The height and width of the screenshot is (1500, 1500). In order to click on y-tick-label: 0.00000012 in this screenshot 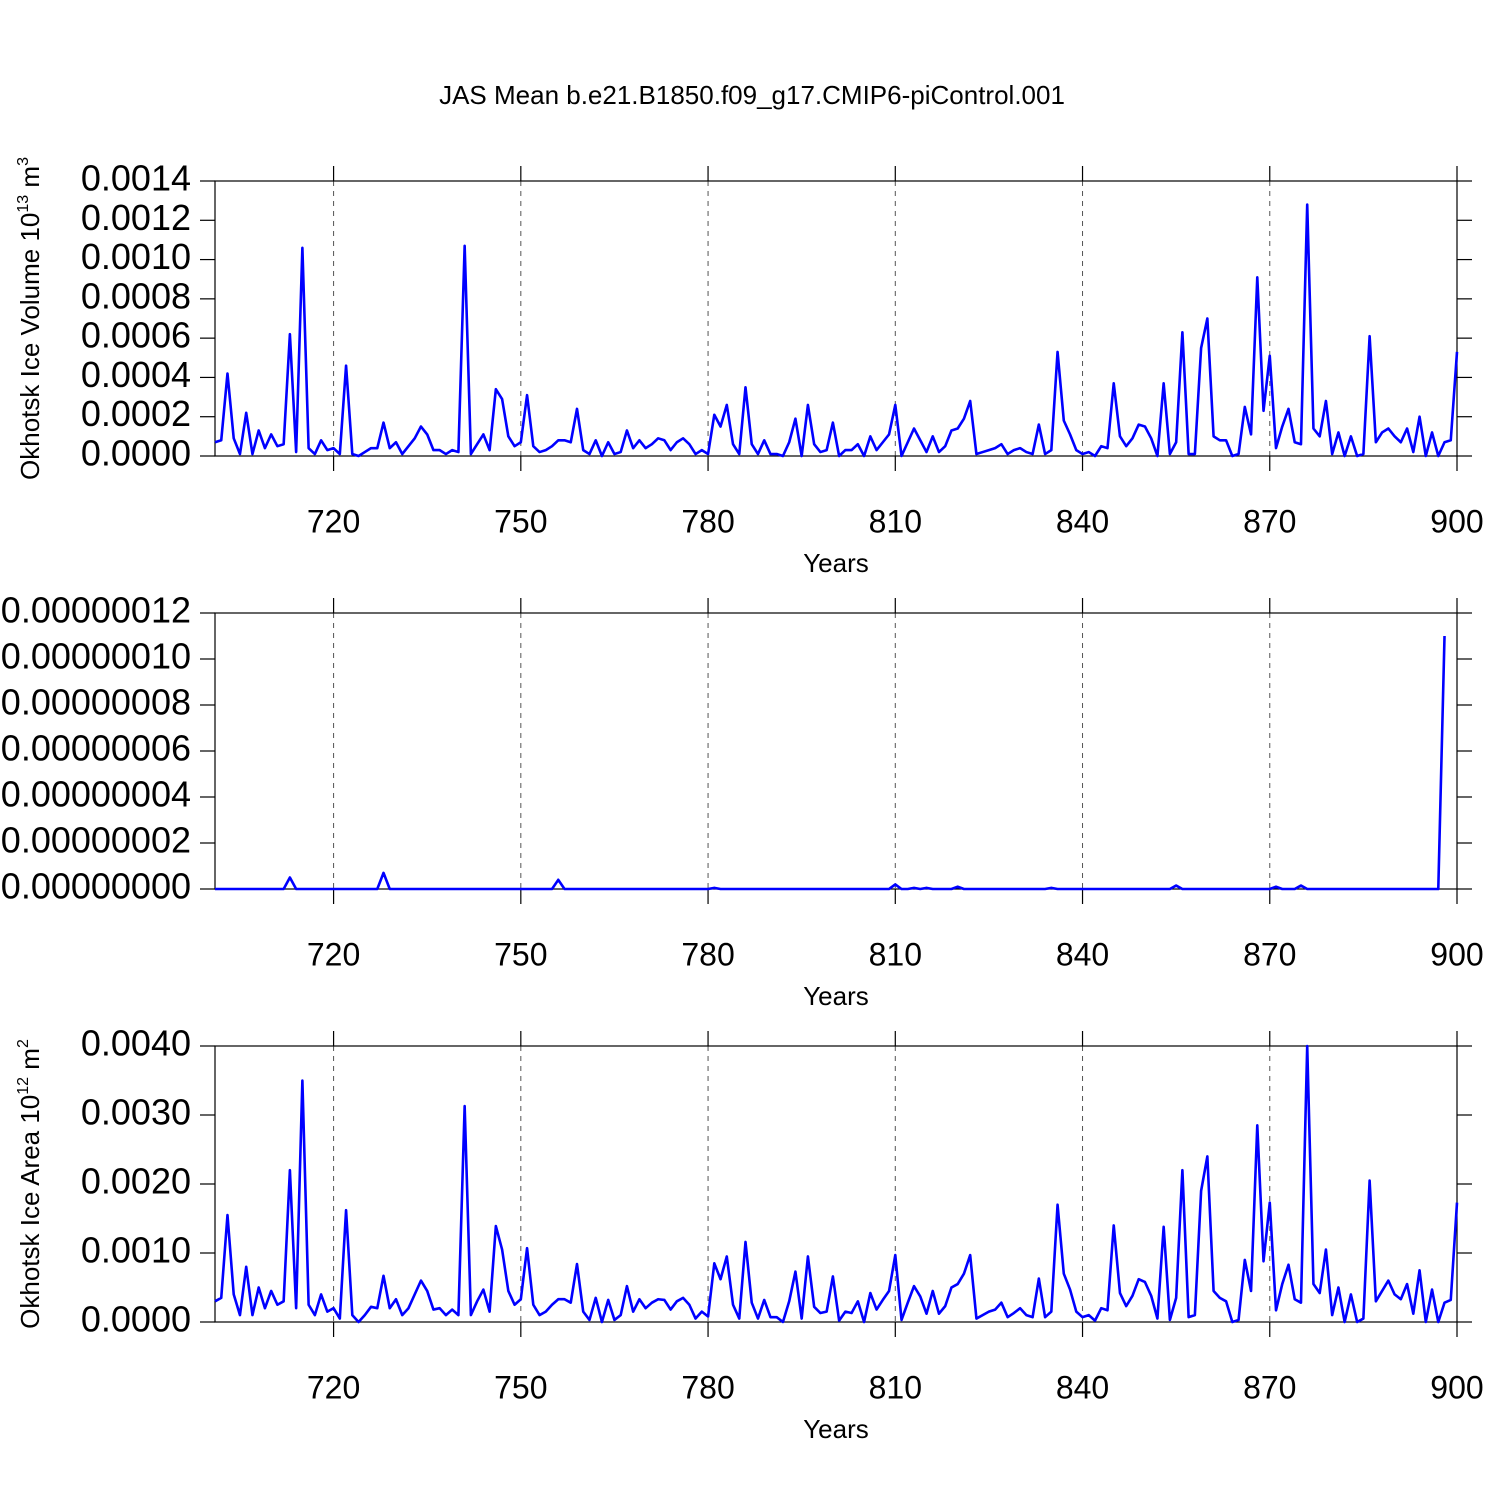, I will do `click(96, 610)`.